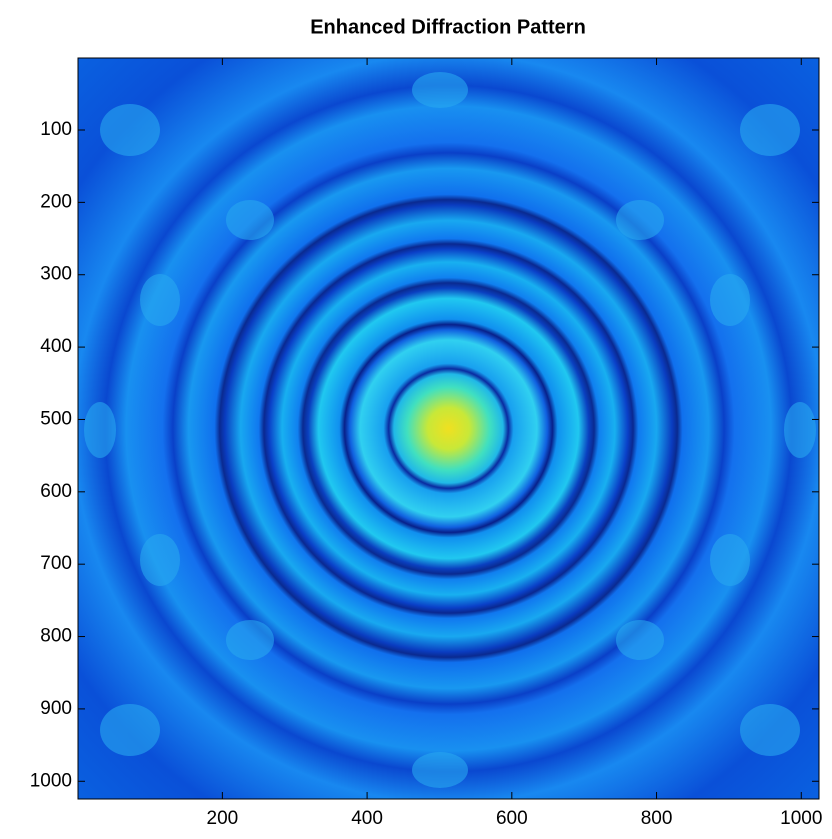 The width and height of the screenshot is (832, 839). I want to click on y-tick-label: 100, so click(56, 129).